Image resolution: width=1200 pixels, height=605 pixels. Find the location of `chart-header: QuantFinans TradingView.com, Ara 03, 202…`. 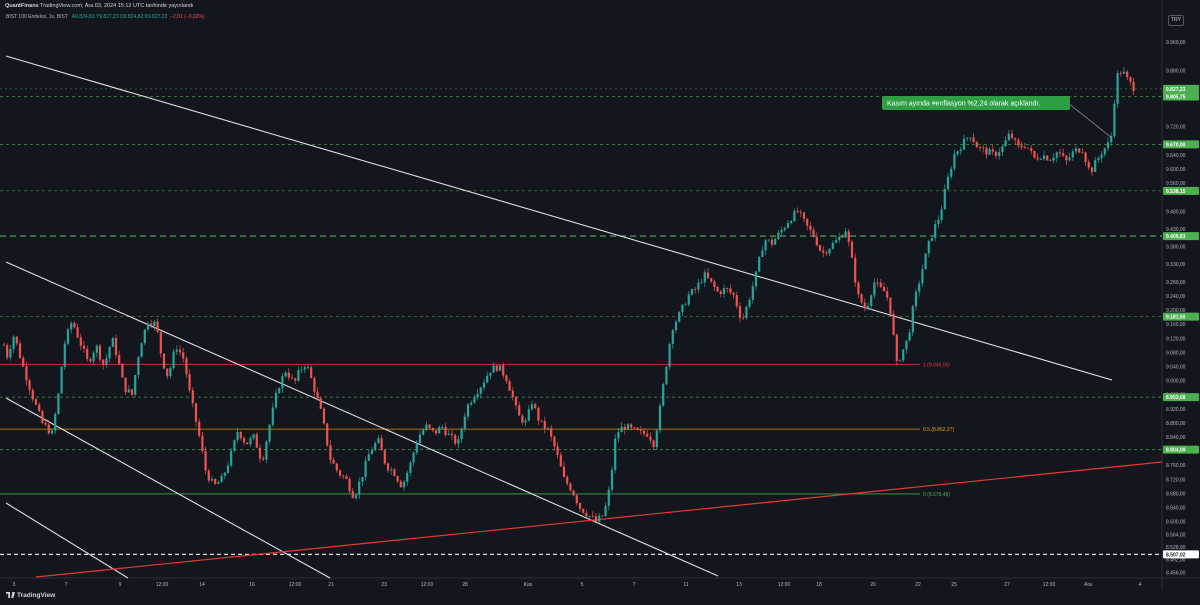

chart-header: QuantFinans TradingView.com, Ara 03, 202… is located at coordinates (600, 13).